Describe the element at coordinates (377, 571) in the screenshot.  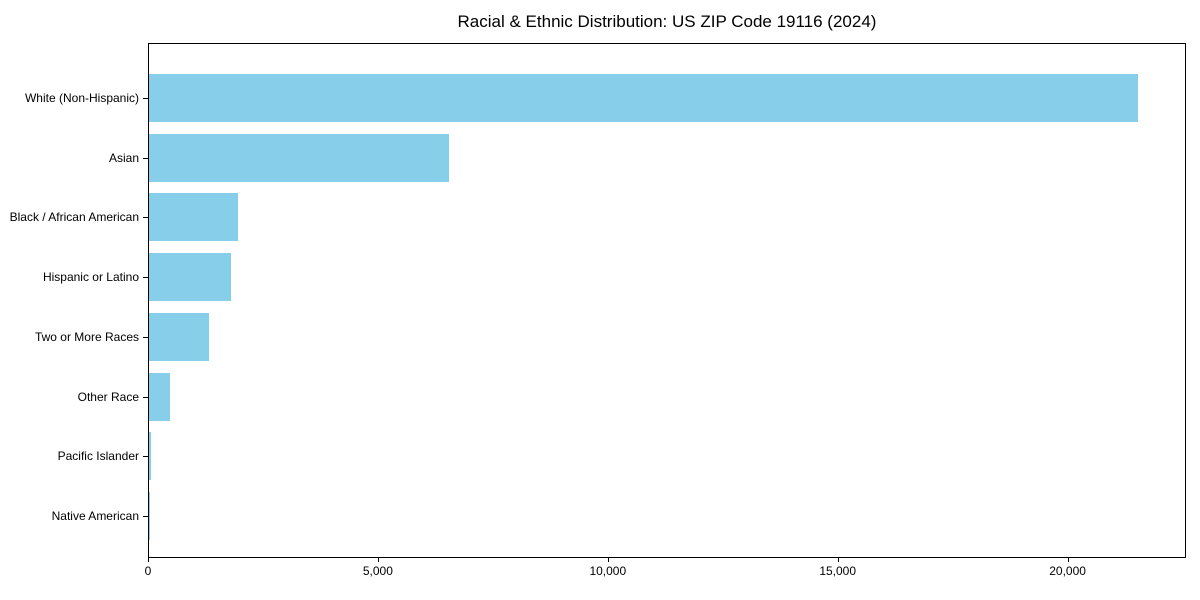
I see `x-axis-label-5000: 5,000` at that location.